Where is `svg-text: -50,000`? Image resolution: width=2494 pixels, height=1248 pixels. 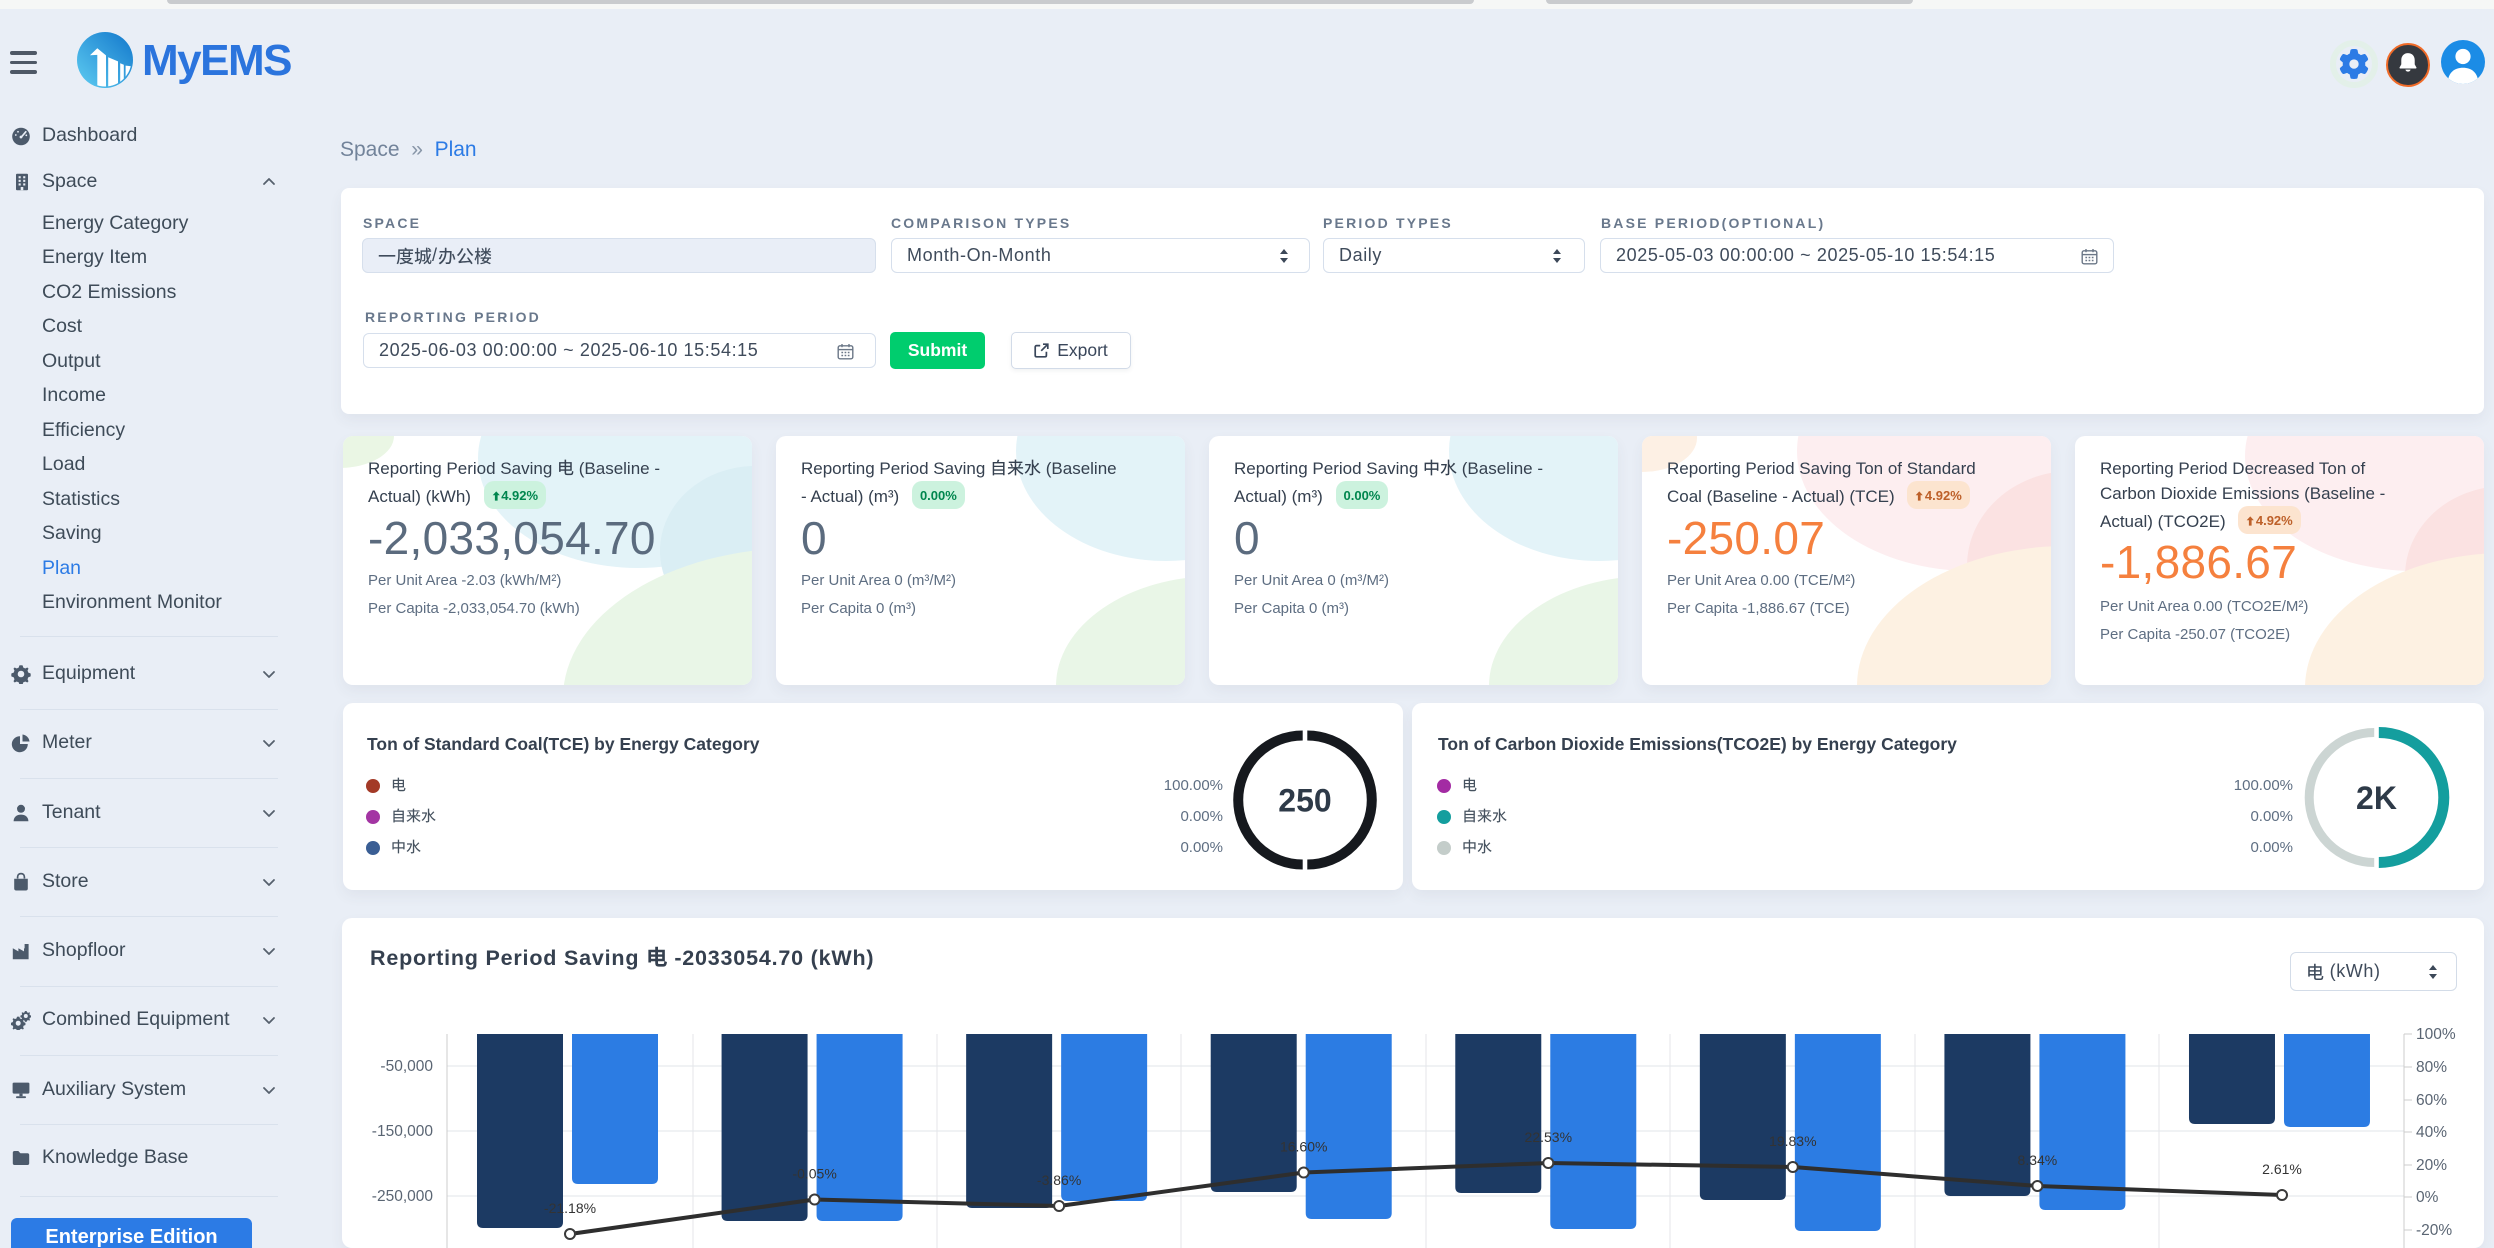 svg-text: -50,000 is located at coordinates (406, 1066).